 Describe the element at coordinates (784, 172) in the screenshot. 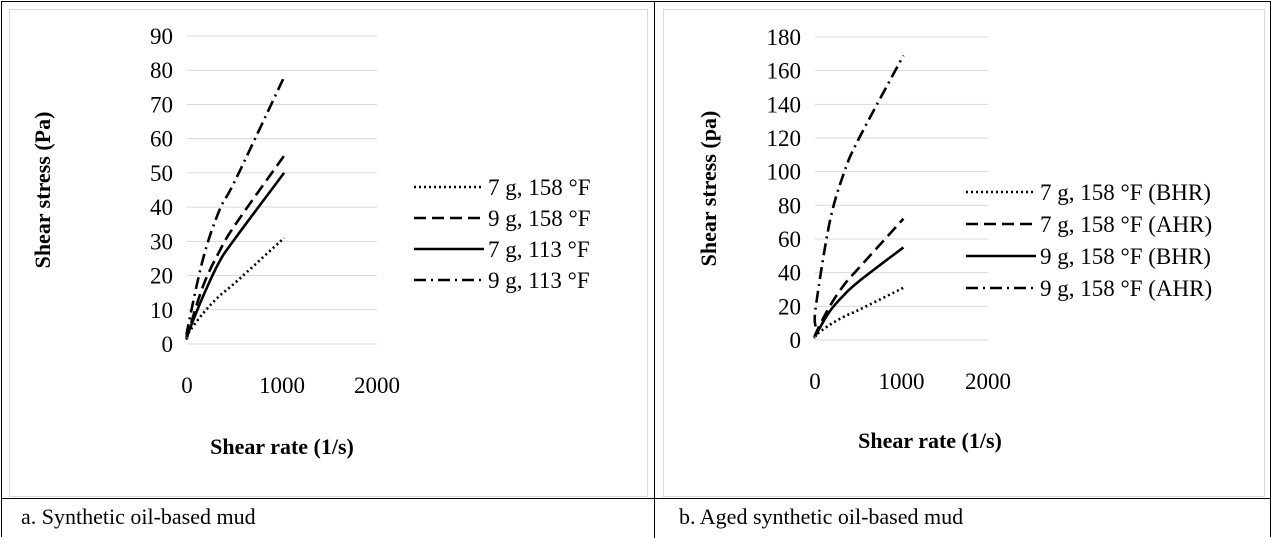

I see `y-tick-label: 100` at that location.